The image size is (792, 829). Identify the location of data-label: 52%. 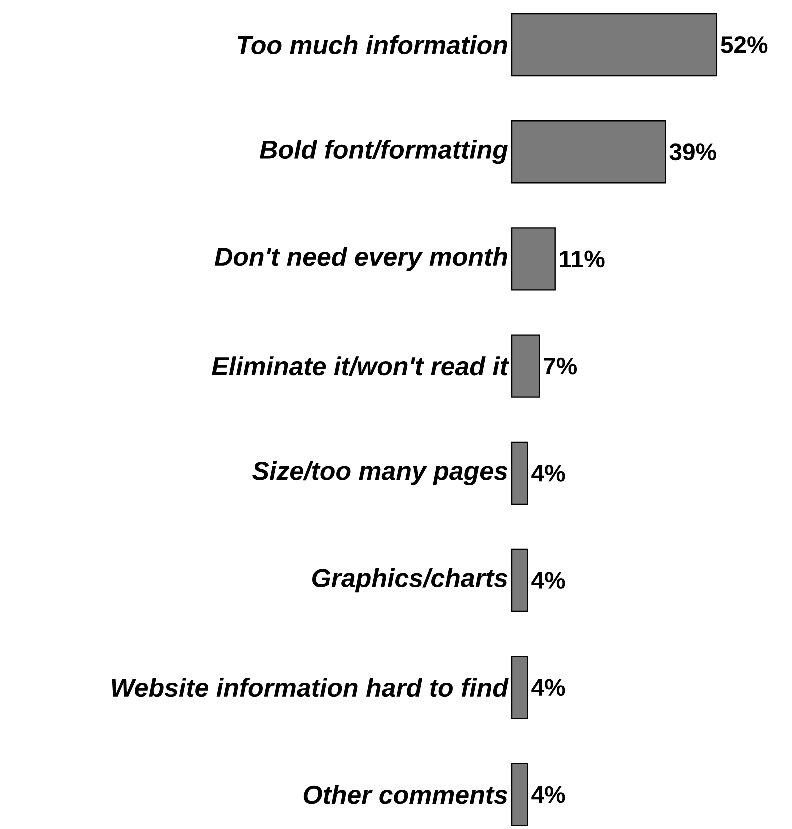
(744, 45).